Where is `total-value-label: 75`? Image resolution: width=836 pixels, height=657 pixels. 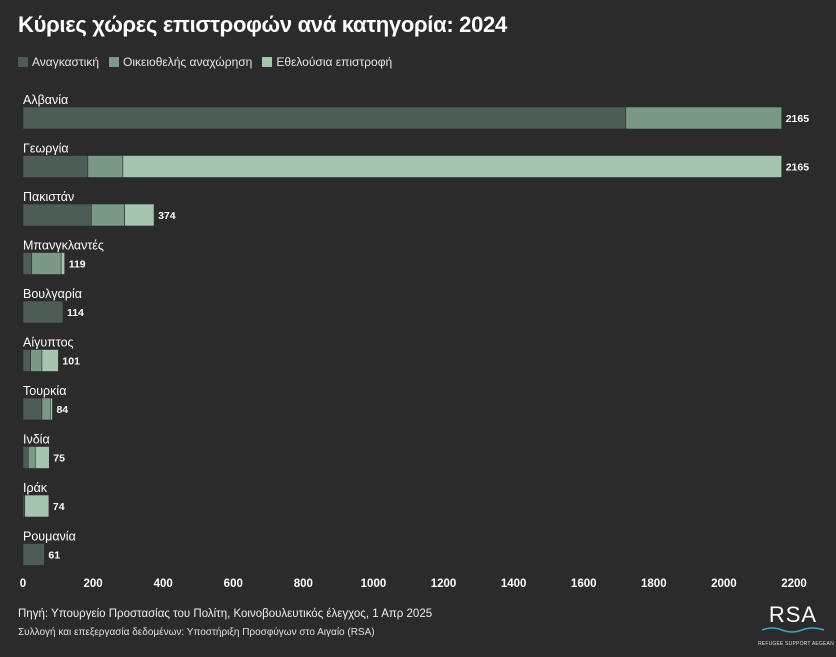 total-value-label: 75 is located at coordinates (59, 459).